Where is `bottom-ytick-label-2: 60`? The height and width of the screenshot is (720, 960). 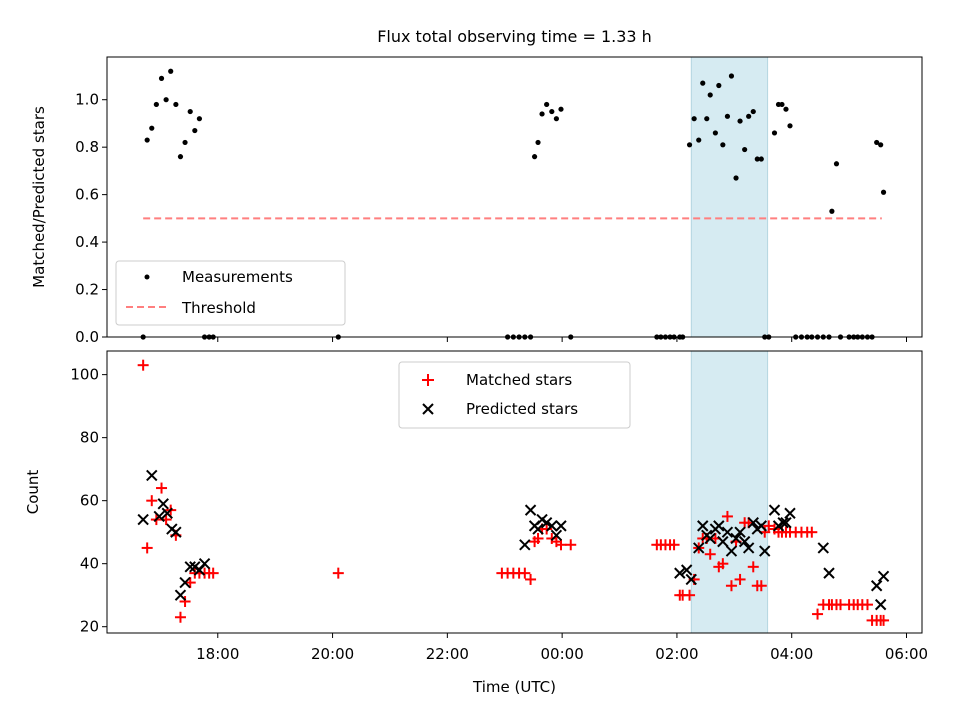
bottom-ytick-label-2: 60 is located at coordinates (89, 501).